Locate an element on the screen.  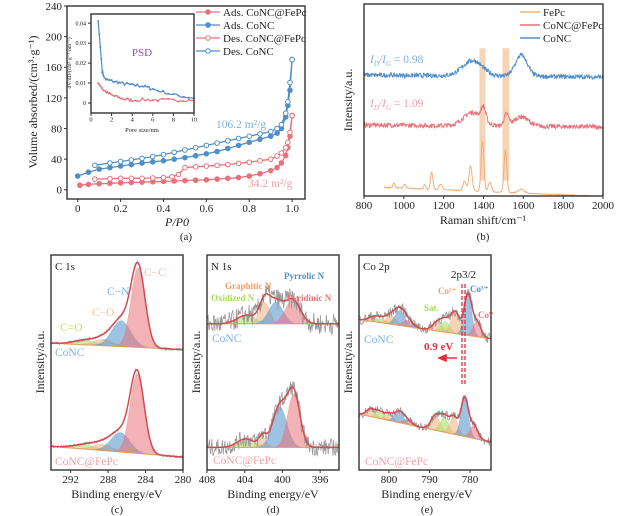
raman-line-CoNC@FePc is located at coordinates (483, 117).